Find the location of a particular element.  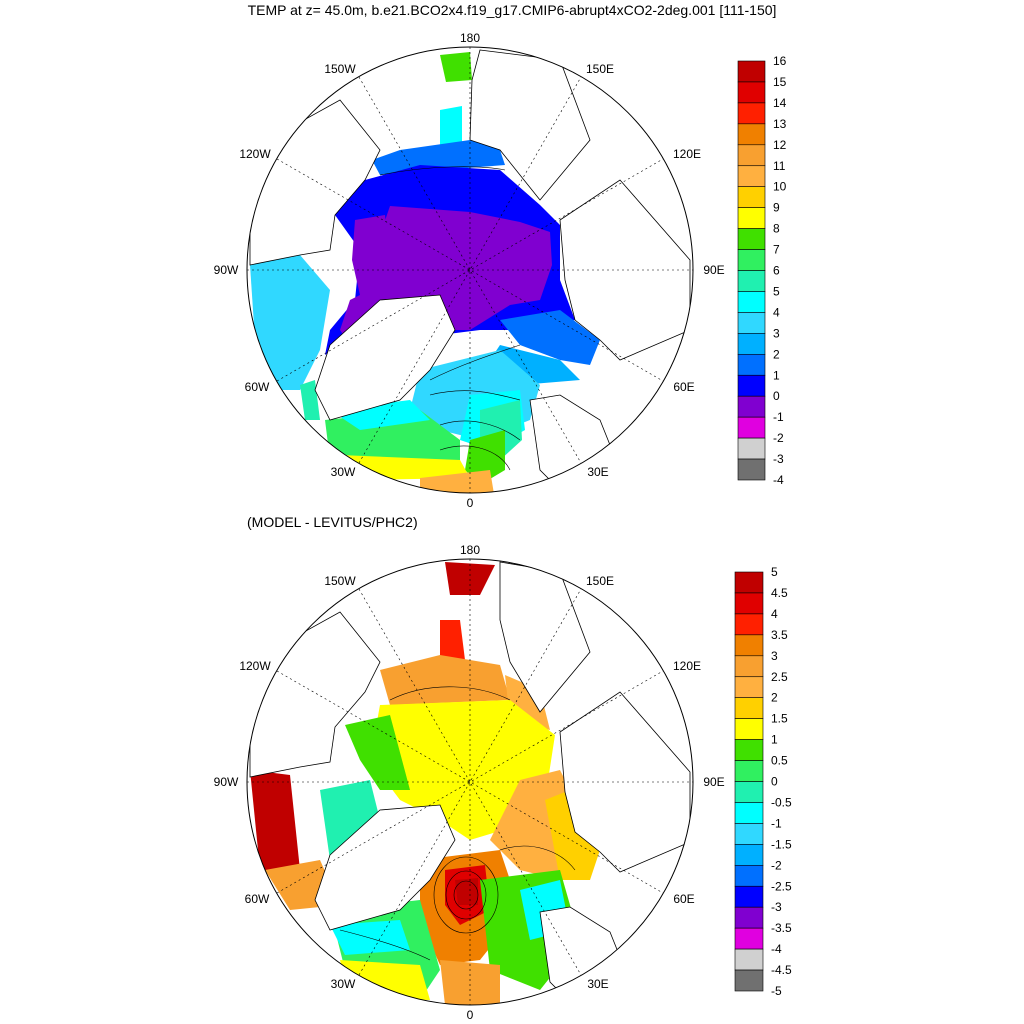

region-central-arctic is located at coordinates (446, 275).